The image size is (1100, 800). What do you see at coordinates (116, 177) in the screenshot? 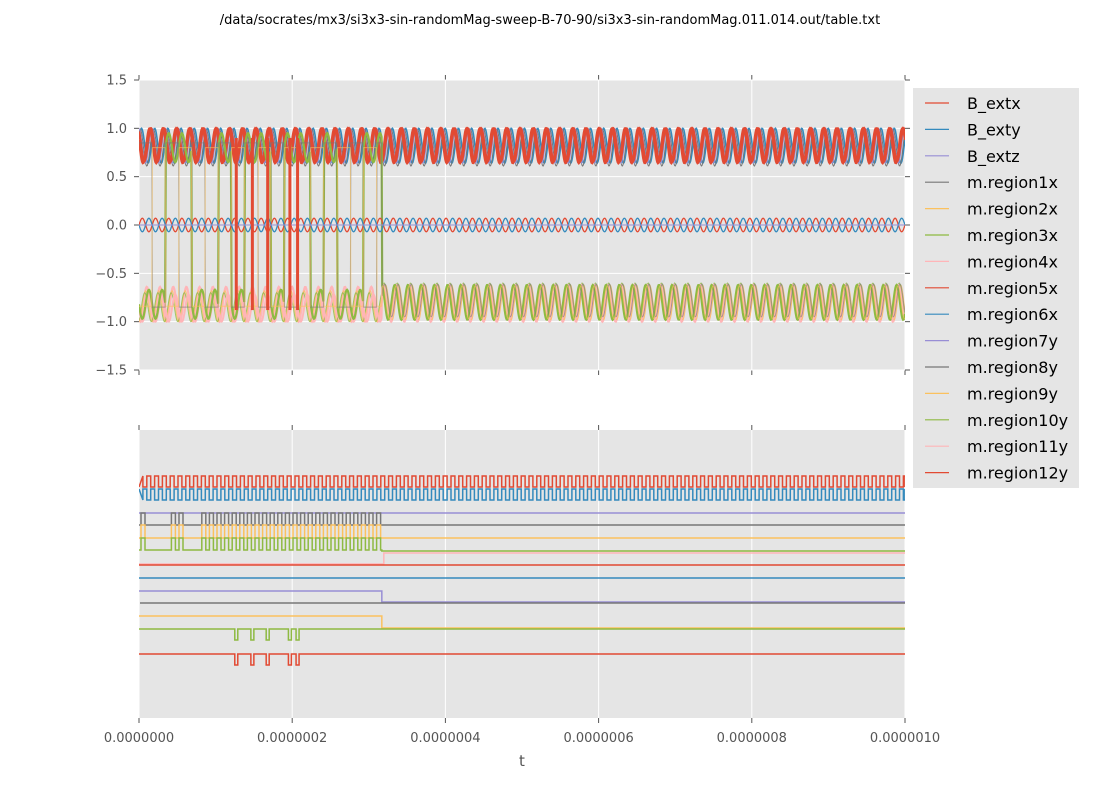
I see `y-tick-label: 0.5` at bounding box center [116, 177].